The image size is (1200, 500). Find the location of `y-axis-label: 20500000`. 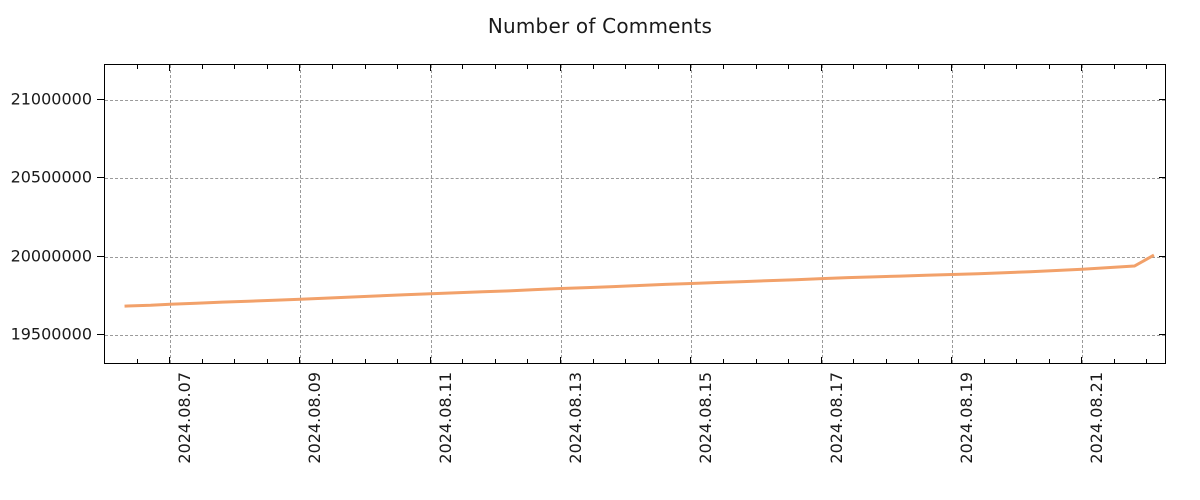

y-axis-label: 20500000 is located at coordinates (51, 177).